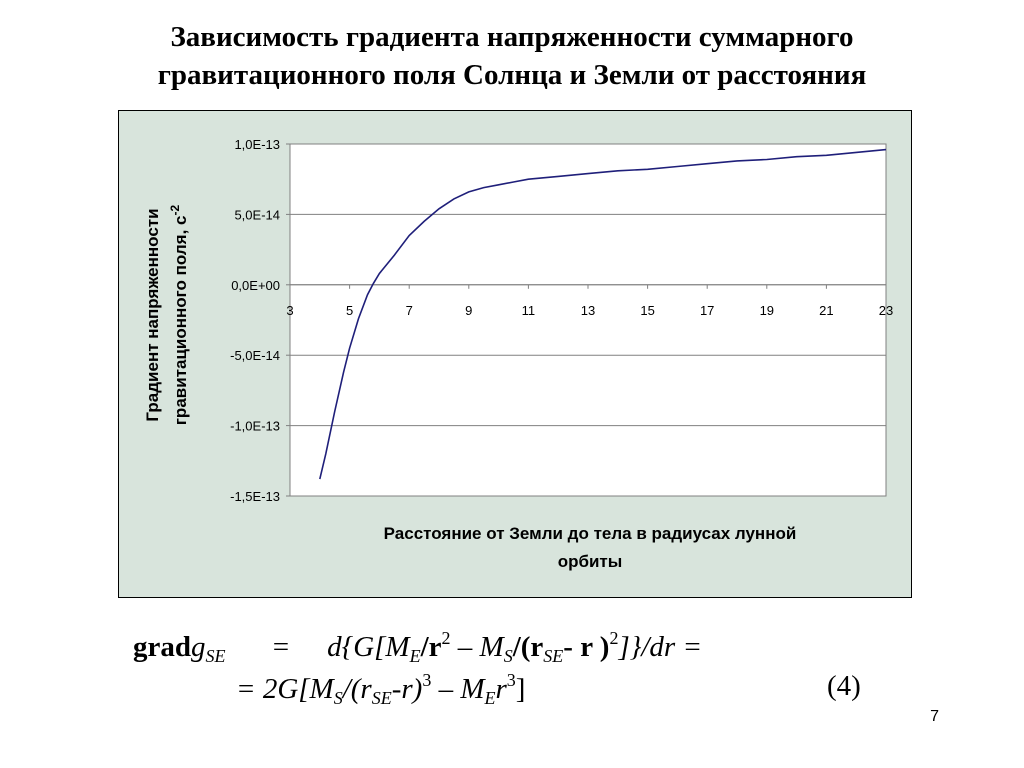 This screenshot has height=768, width=1024. Describe the element at coordinates (255, 496) in the screenshot. I see `y-tick-label: -1,5E-13` at that location.